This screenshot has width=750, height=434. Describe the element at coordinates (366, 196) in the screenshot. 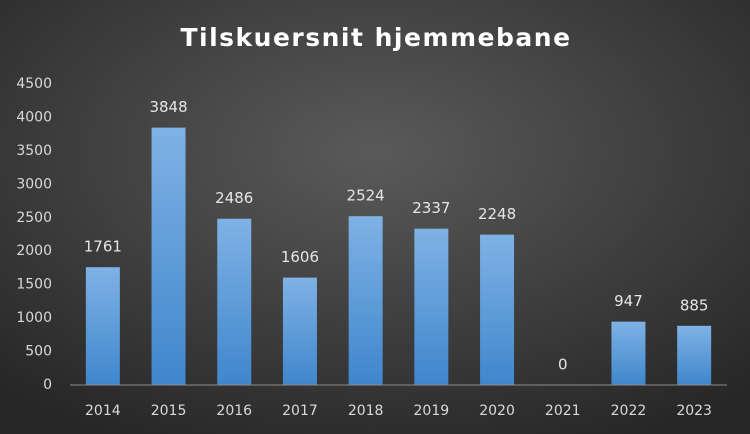

I see `data-label: 2524` at that location.